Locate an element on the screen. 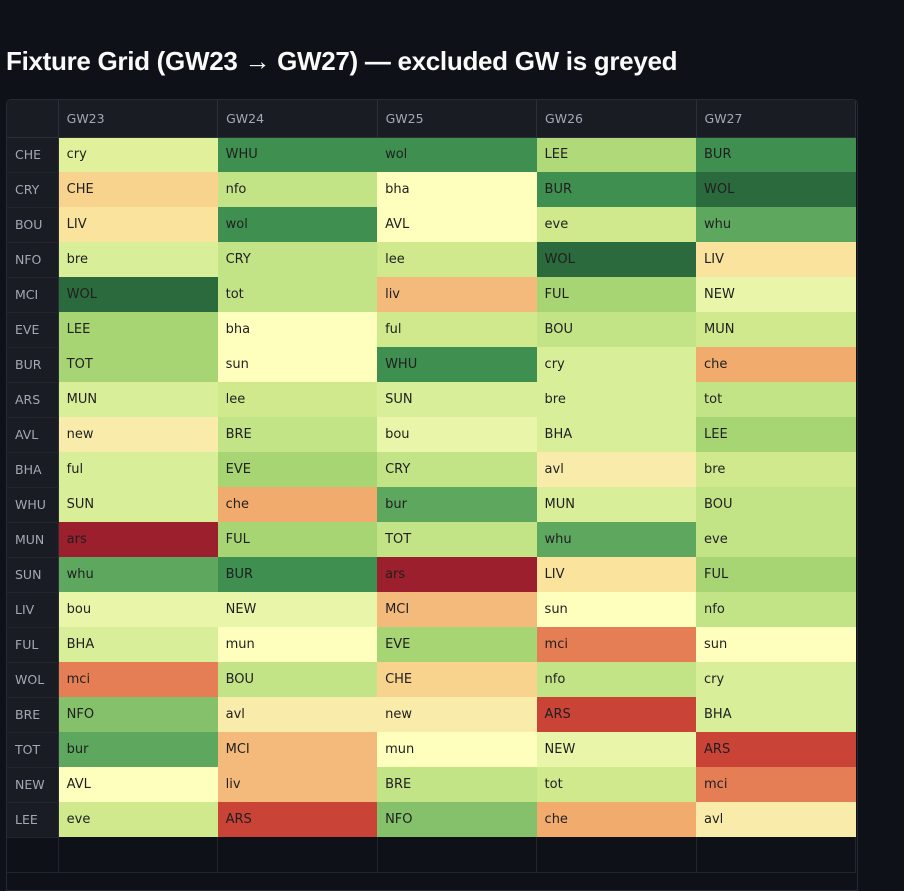 Image resolution: width=904 pixels, height=891 pixels. fixture-cell: liv is located at coordinates (457, 294).